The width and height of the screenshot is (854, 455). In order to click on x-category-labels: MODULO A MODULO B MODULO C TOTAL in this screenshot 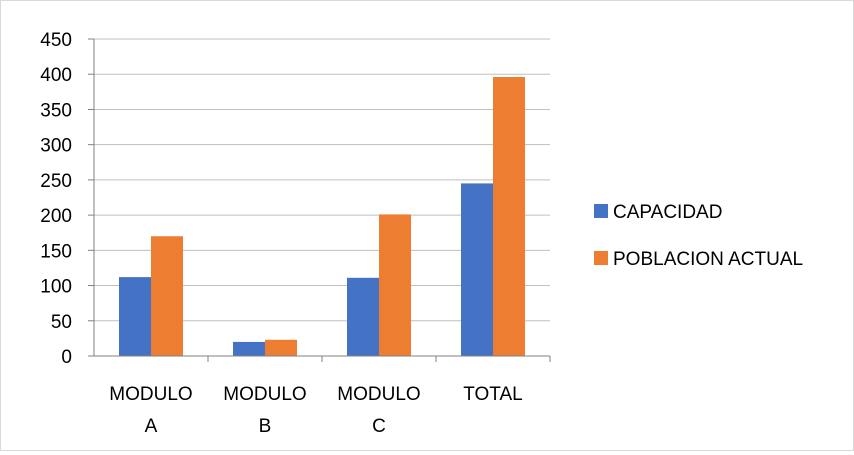, I will do `click(315, 410)`.